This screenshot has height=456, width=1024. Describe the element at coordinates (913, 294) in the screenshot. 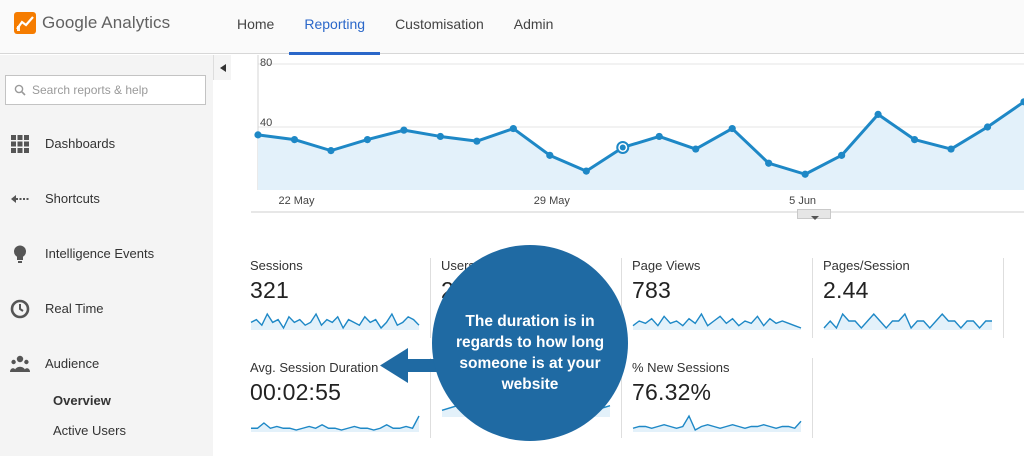

I see `metric-pages-per-session: Pages/Session 2.44` at that location.